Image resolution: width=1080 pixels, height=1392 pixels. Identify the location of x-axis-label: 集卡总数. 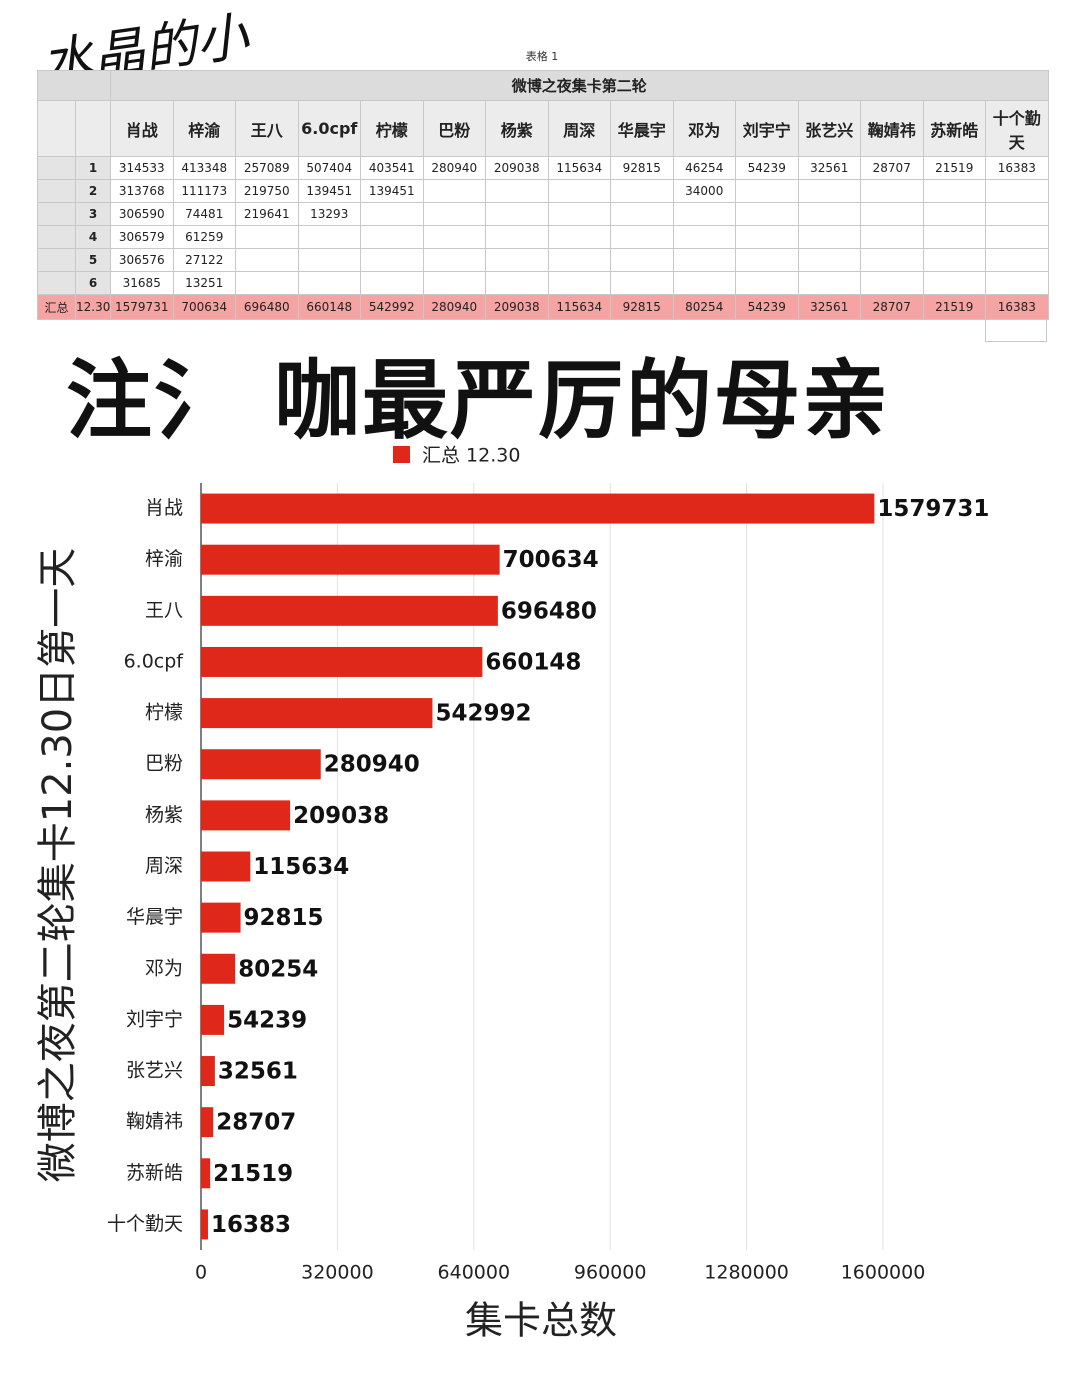
(541, 1321).